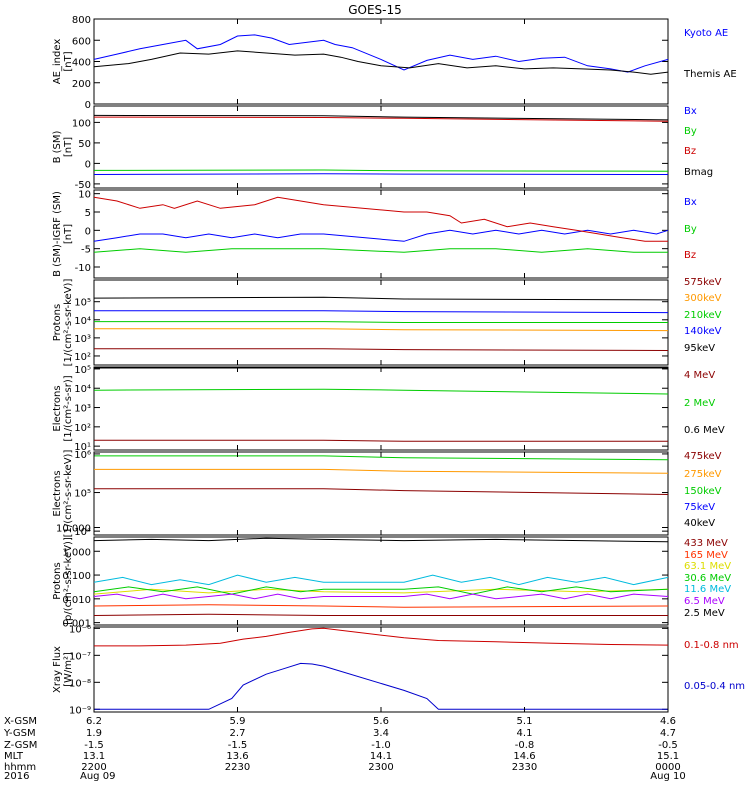  Describe the element at coordinates (381, 721) in the screenshot. I see `x-axis-value: 5.6` at that location.